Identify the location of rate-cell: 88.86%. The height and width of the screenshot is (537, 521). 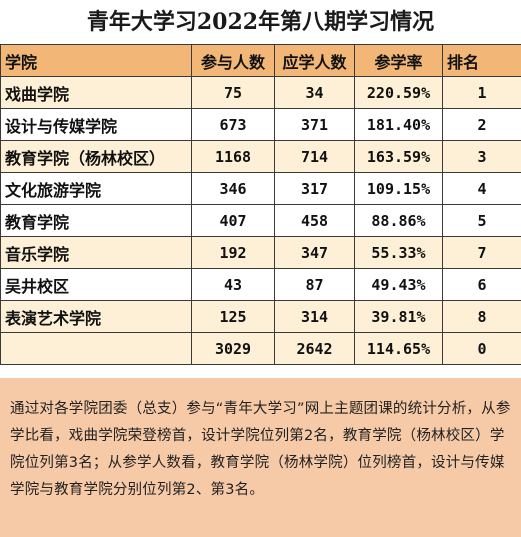
(398, 220).